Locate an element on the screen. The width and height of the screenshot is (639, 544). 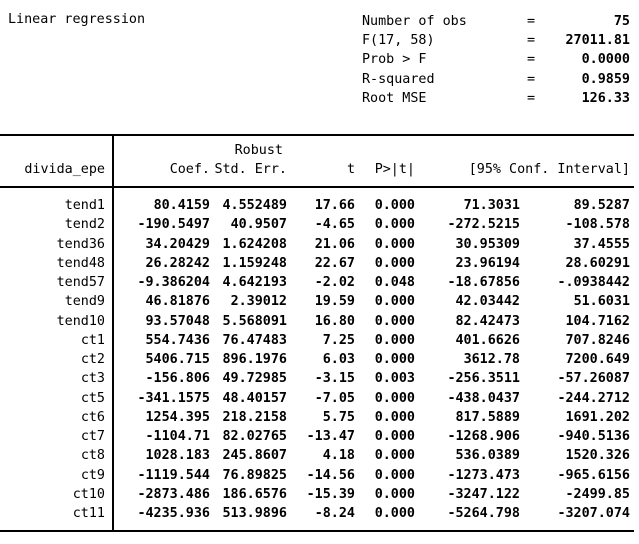
coef-cell: 34.20429 is located at coordinates (178, 244).